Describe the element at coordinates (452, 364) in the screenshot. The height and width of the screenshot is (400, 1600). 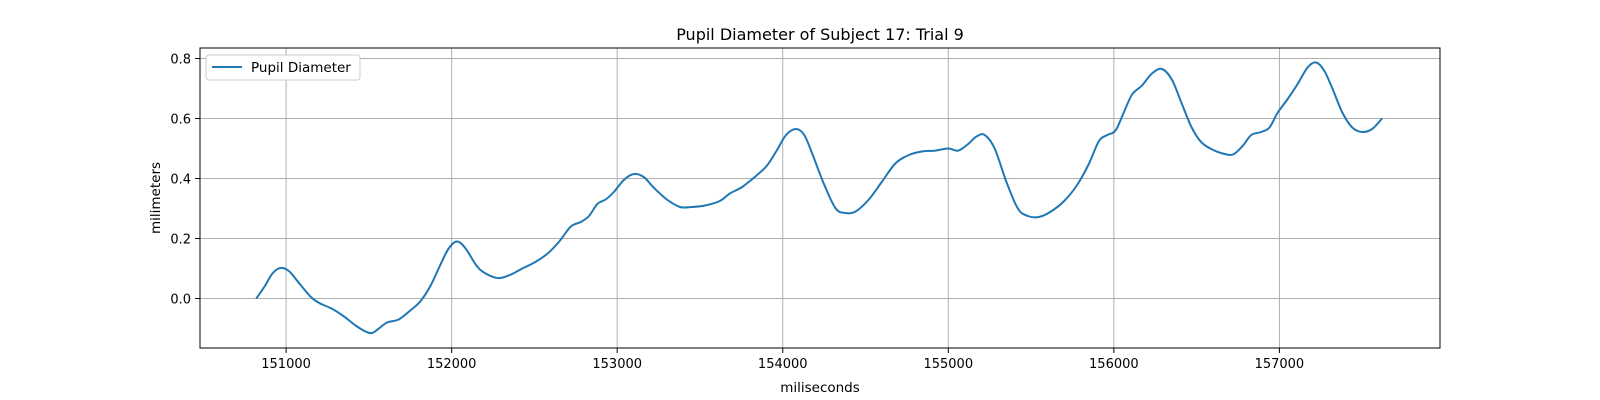
I see `x-tick-label: 152000` at that location.